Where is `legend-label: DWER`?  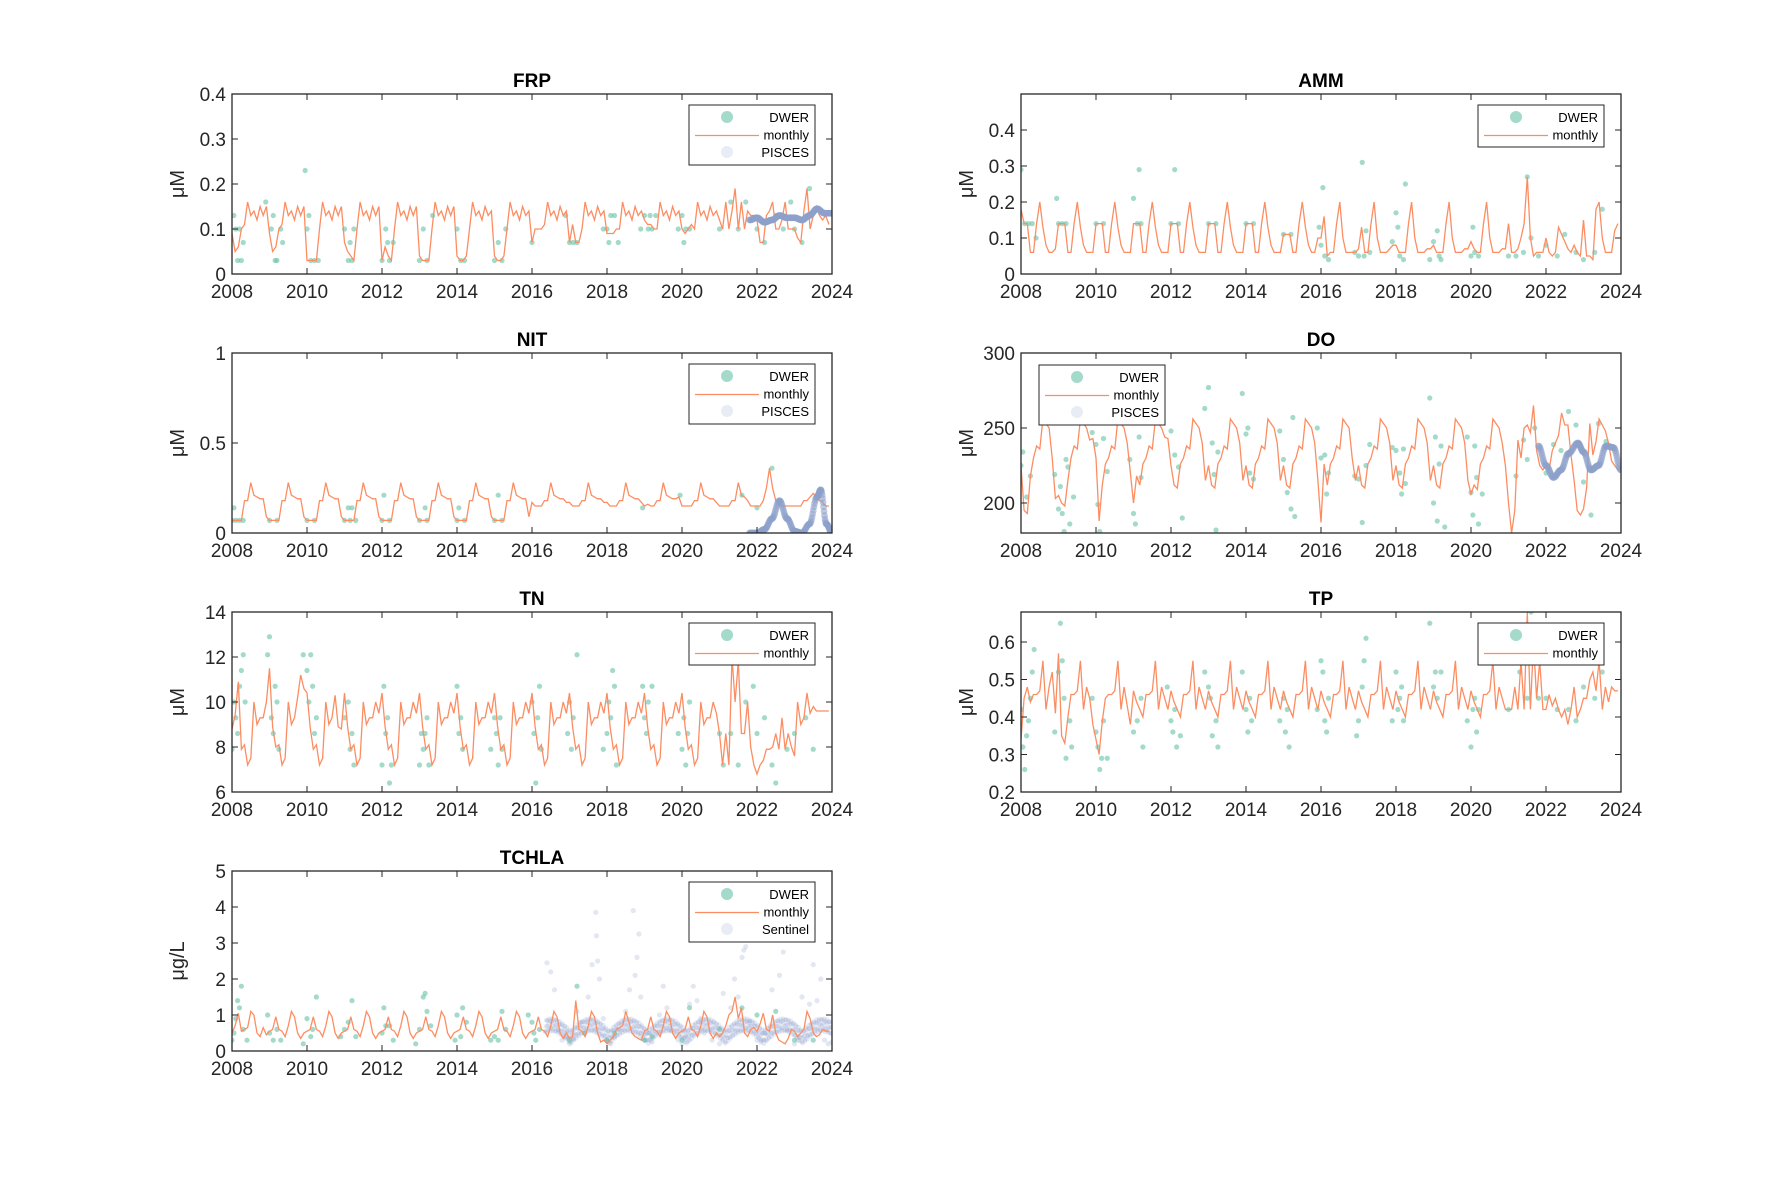
legend-label: DWER is located at coordinates (789, 376).